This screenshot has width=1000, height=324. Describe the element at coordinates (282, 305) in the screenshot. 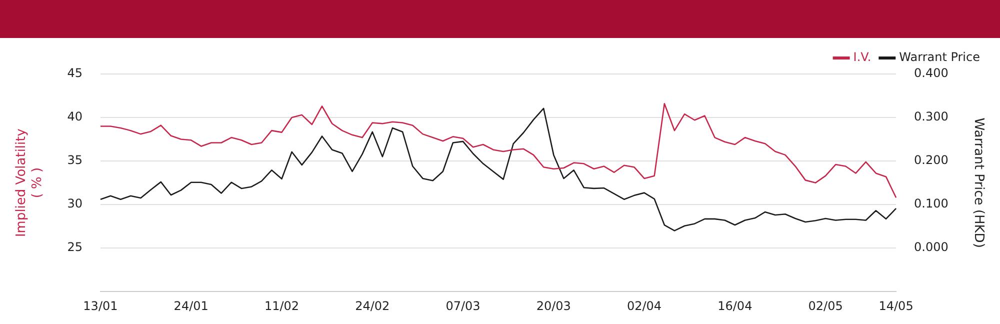

I see `x-tick-label: 11/02` at that location.